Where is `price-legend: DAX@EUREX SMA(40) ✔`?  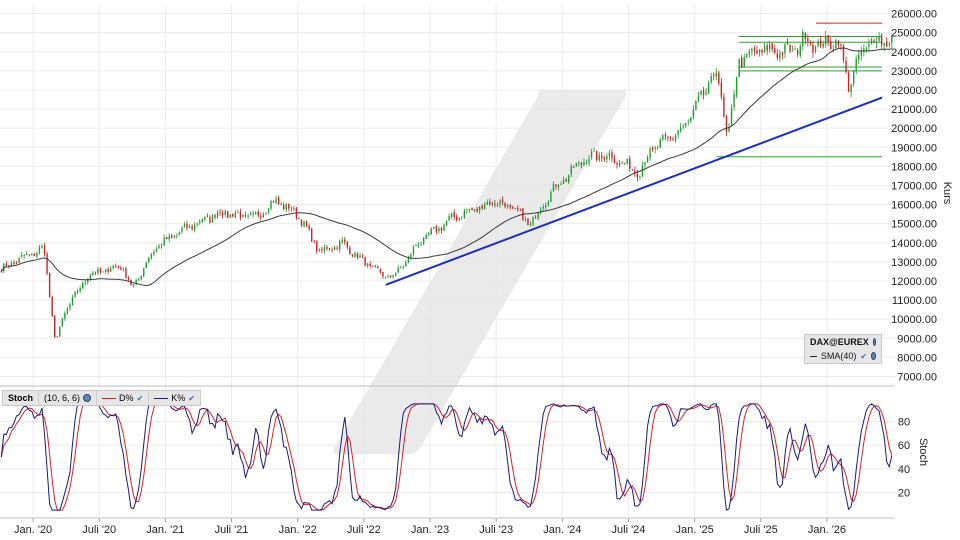 price-legend: DAX@EUREX SMA(40) ✔ is located at coordinates (843, 349).